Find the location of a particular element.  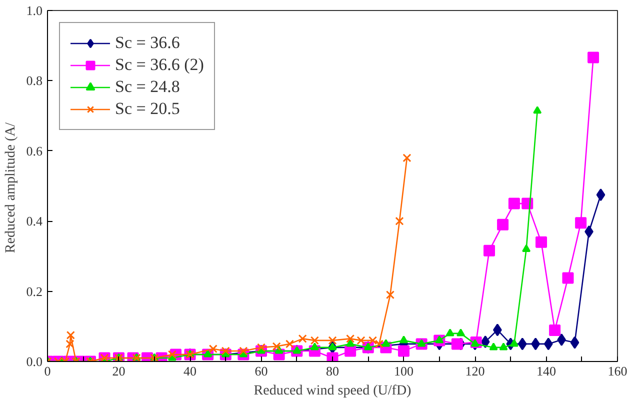

x-tick-label: 100 is located at coordinates (404, 371).